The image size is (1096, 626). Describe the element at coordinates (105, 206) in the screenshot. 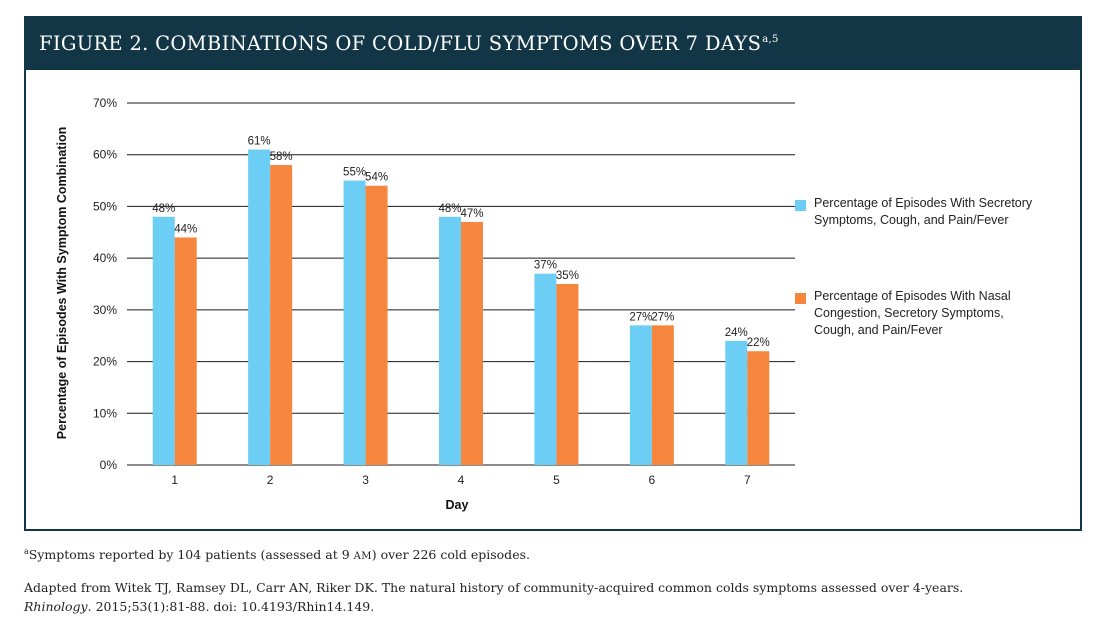

I see `y-tick-label: 50%` at that location.